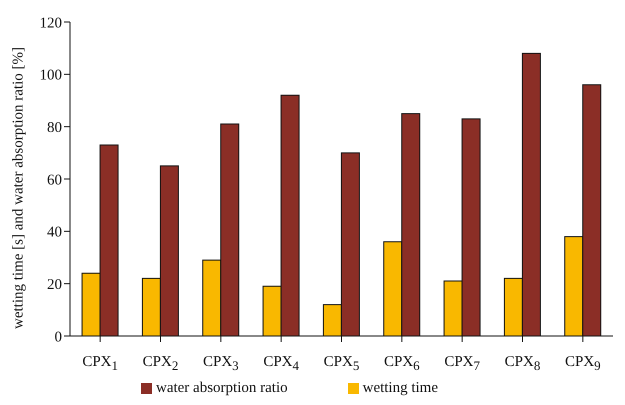 This screenshot has height=405, width=625. I want to click on y-axis-title: wetting time [s] and water absorption ratio [%], so click(18, 188).